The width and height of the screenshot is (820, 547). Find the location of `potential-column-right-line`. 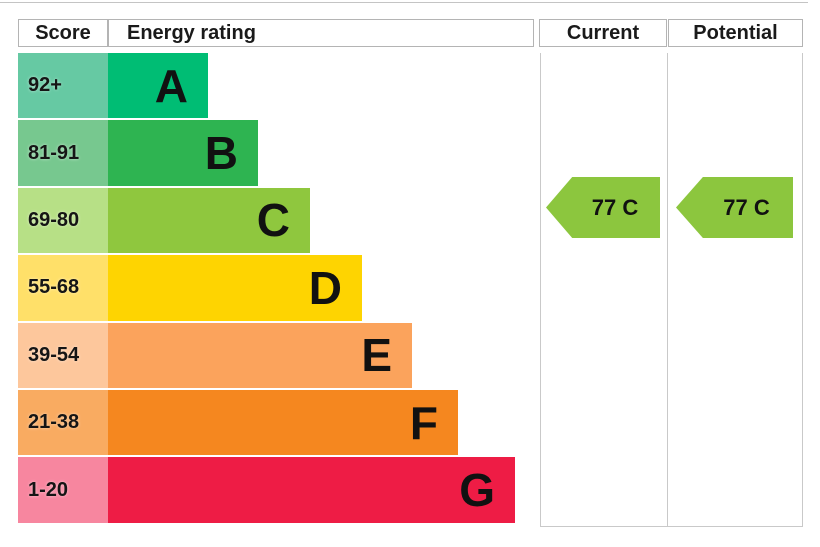

potential-column-right-line is located at coordinates (802, 290).